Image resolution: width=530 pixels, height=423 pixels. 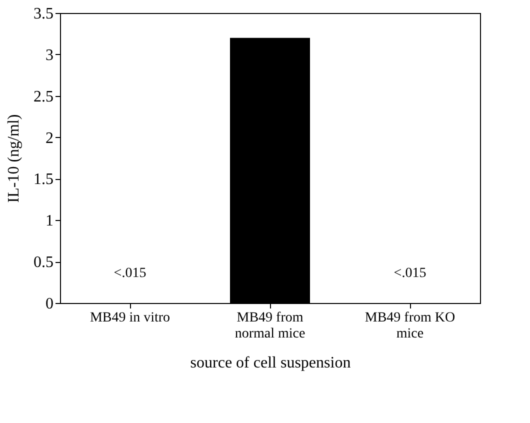 I want to click on y-tick-label: 2.5, so click(x=44, y=97).